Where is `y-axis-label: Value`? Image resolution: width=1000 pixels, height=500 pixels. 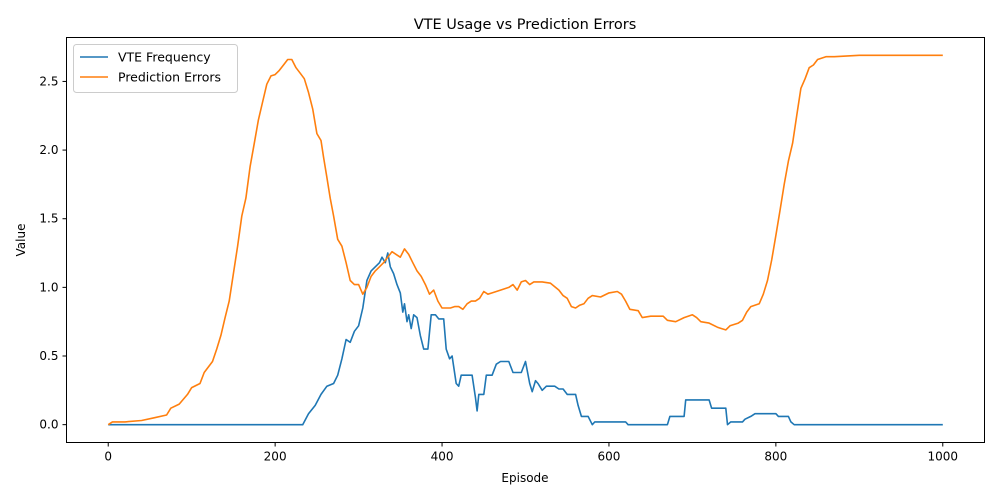 y-axis-label: Value is located at coordinates (21, 240).